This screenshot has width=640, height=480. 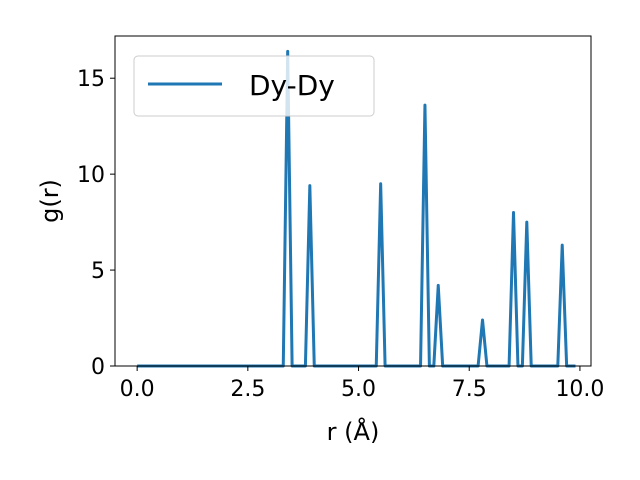 What do you see at coordinates (292, 85) in the screenshot?
I see `legend-label-dy-dy: Dy-Dy` at bounding box center [292, 85].